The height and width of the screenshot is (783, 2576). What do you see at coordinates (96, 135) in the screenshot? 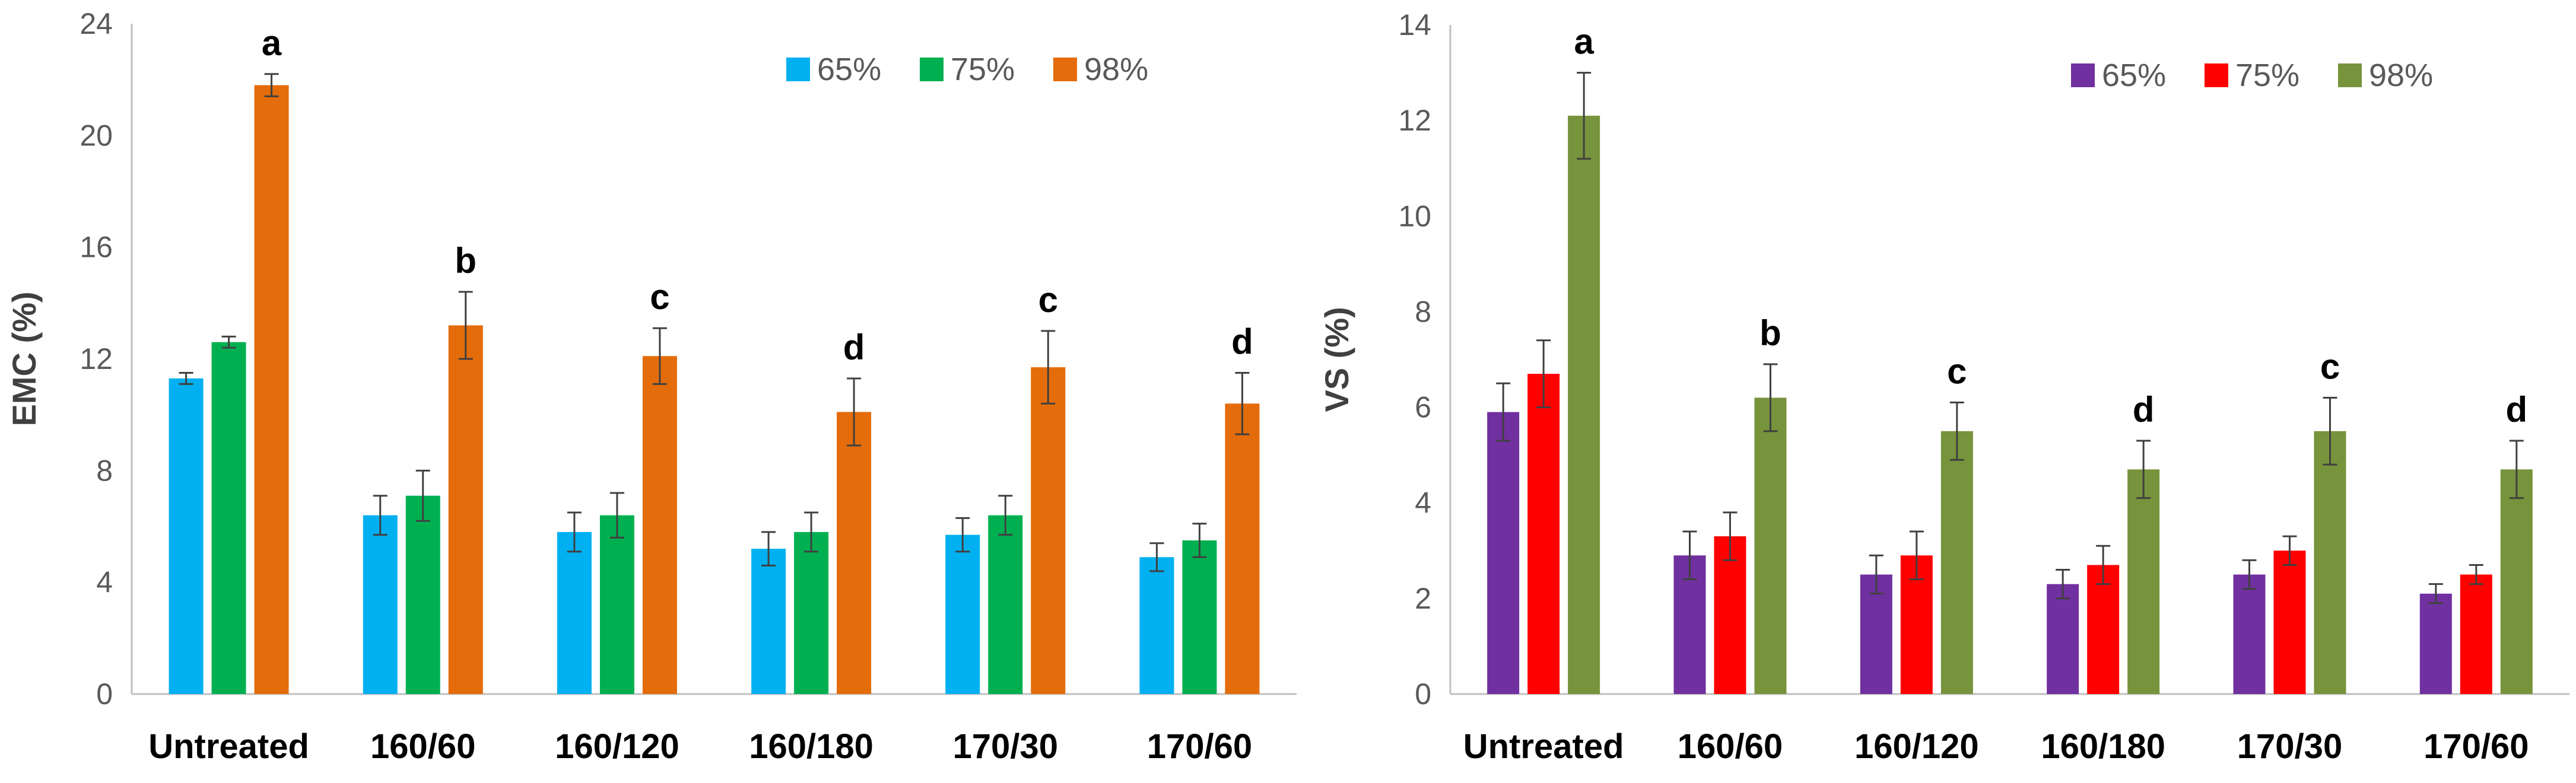
I see `y-tick-label: 20` at bounding box center [96, 135].